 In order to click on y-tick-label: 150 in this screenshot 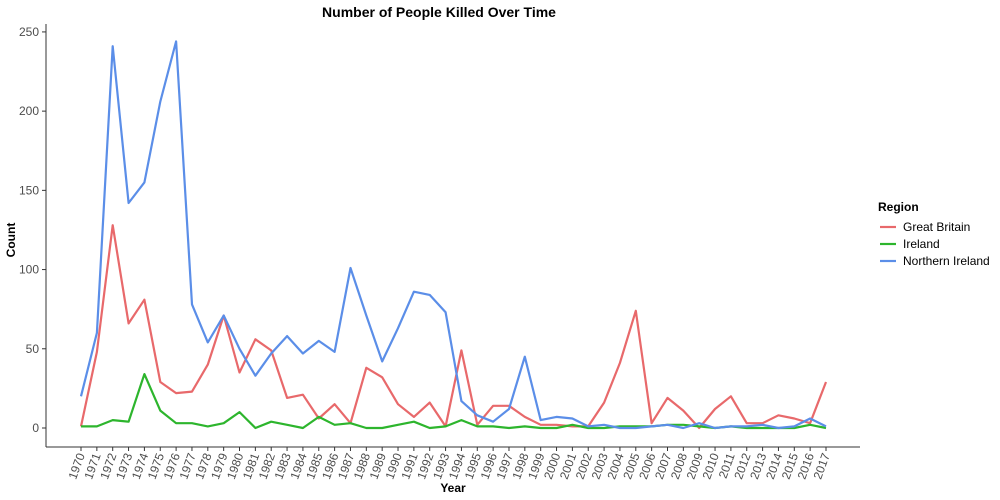, I will do `click(29, 190)`.